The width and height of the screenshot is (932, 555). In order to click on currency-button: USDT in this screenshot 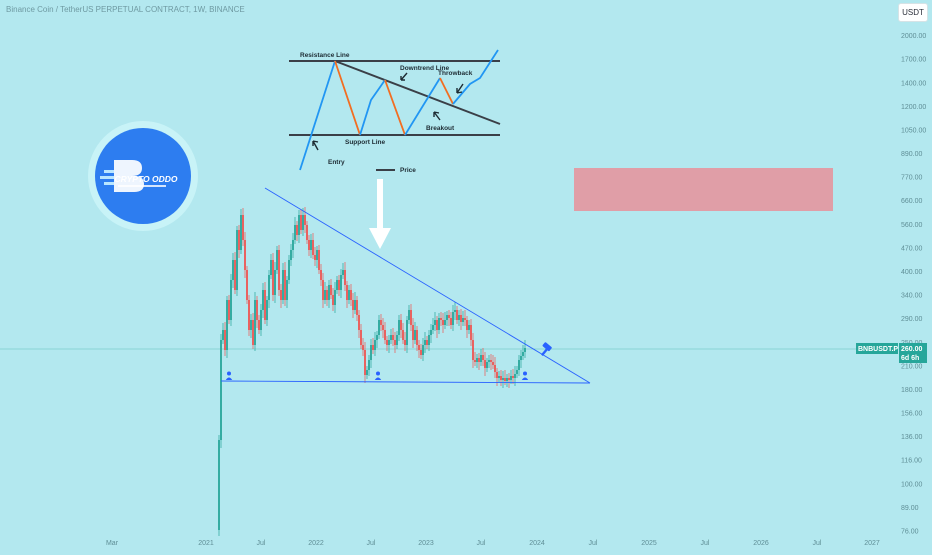, I will do `click(913, 12)`.